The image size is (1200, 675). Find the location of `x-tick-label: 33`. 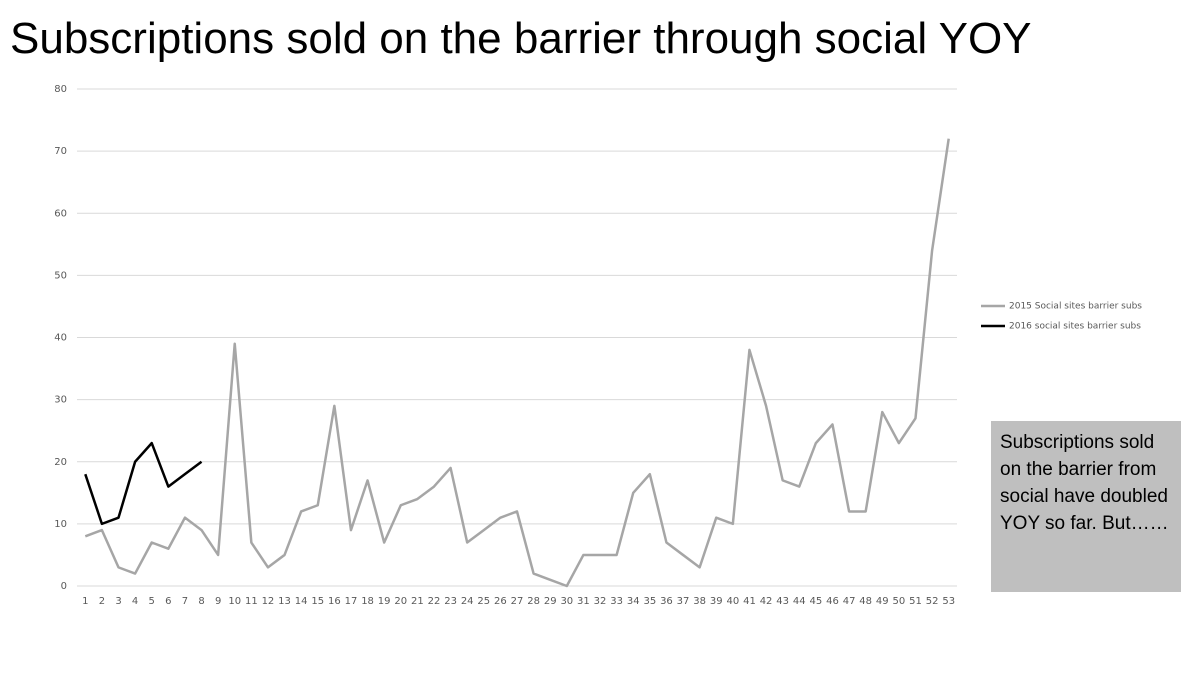

x-tick-label: 33 is located at coordinates (616, 601).